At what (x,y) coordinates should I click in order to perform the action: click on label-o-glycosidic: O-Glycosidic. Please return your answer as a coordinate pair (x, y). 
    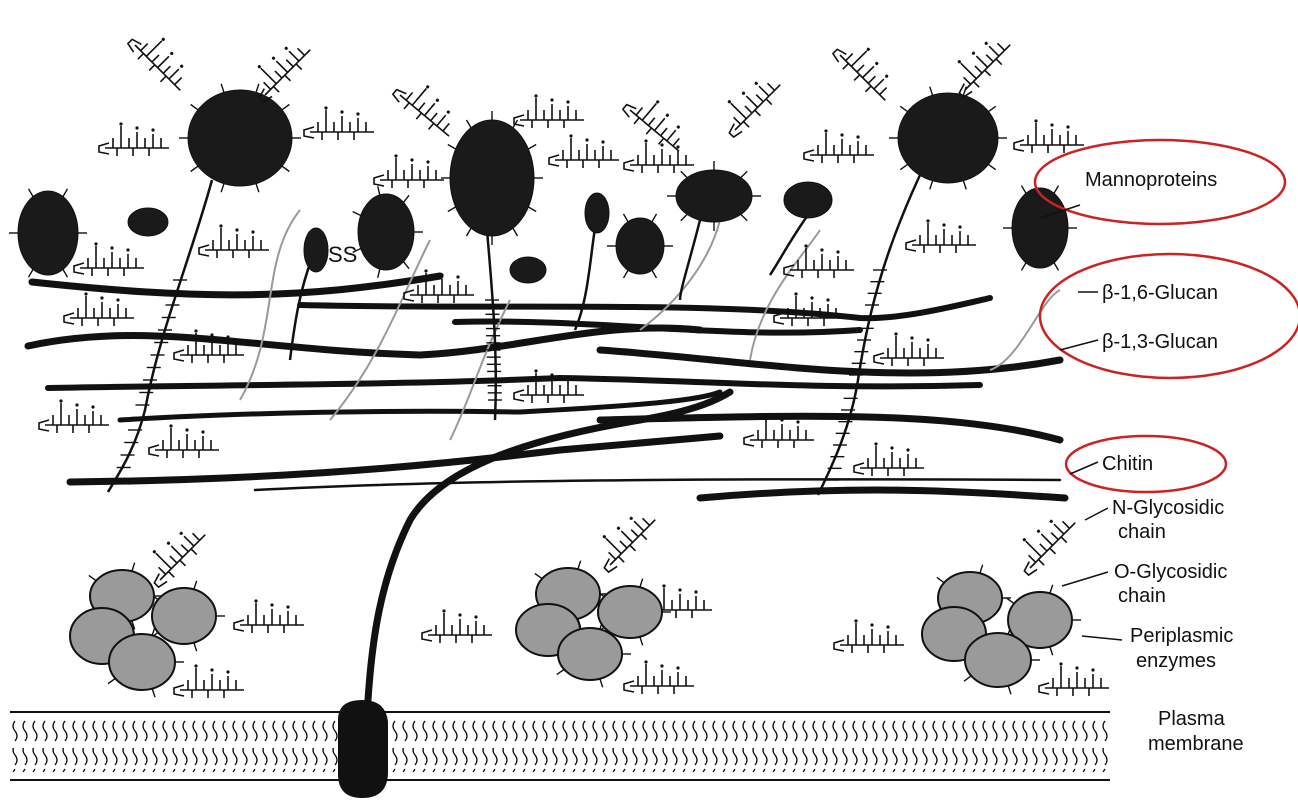
    Looking at the image, I should click on (1170, 572).